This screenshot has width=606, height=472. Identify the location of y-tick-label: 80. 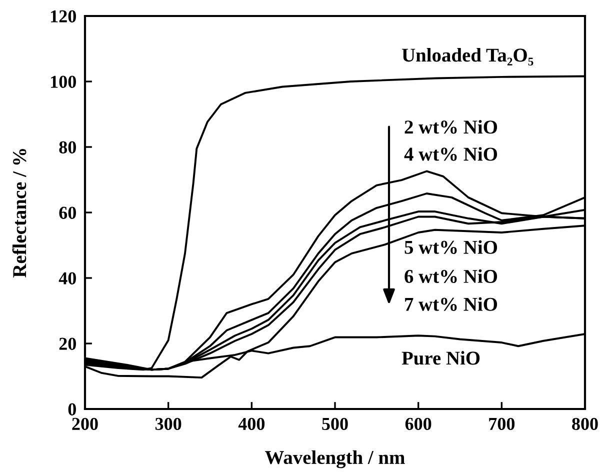
(67, 147).